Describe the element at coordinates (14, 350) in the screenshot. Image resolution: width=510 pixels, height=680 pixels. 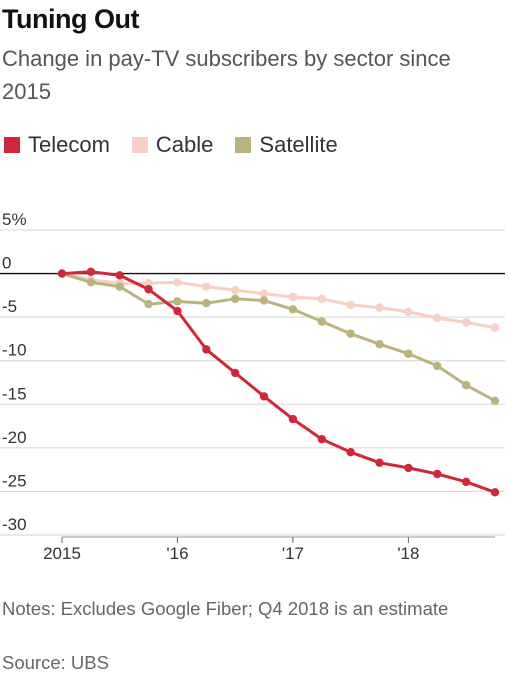
I see `y-tick-label: -10` at that location.